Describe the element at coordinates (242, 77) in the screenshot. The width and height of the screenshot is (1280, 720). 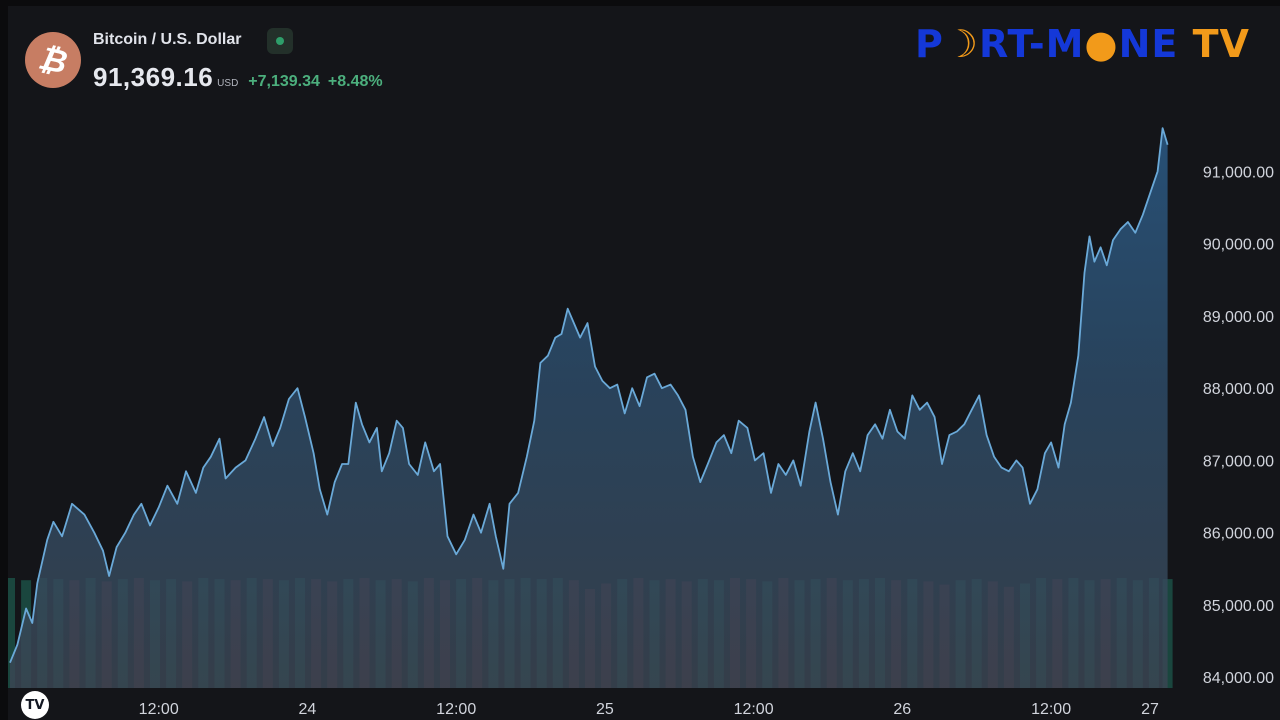
I see `price-row: 91,369.16 USD +7,139.34 +8.48%` at that location.